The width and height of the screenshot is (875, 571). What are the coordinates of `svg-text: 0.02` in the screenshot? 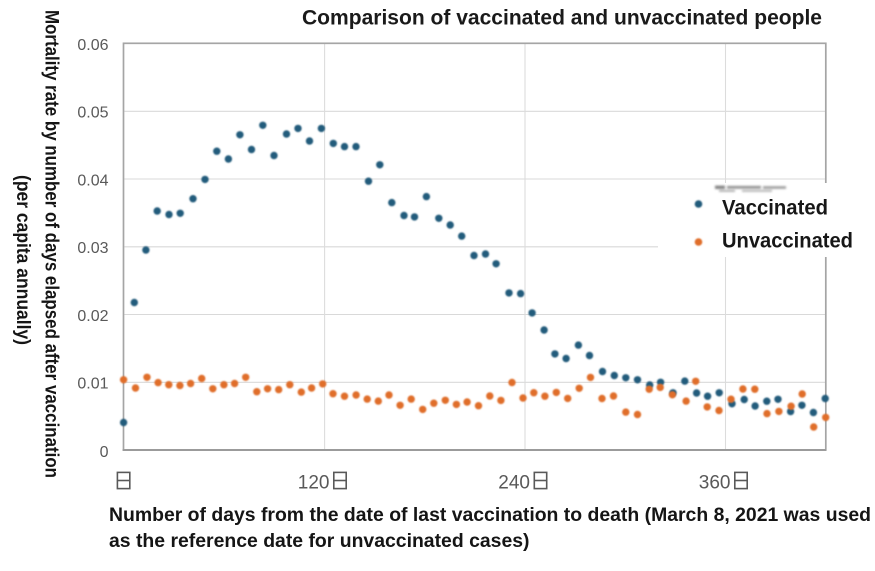 It's located at (92, 316).